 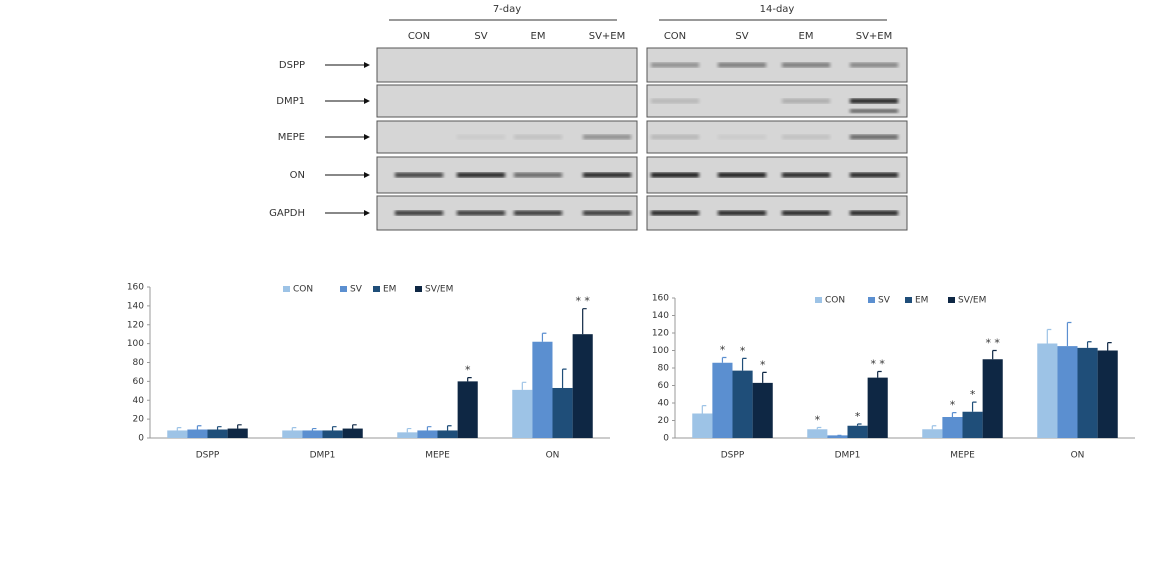 What do you see at coordinates (962, 456) in the screenshot?
I see `x-tick-label: MEPE` at bounding box center [962, 456].